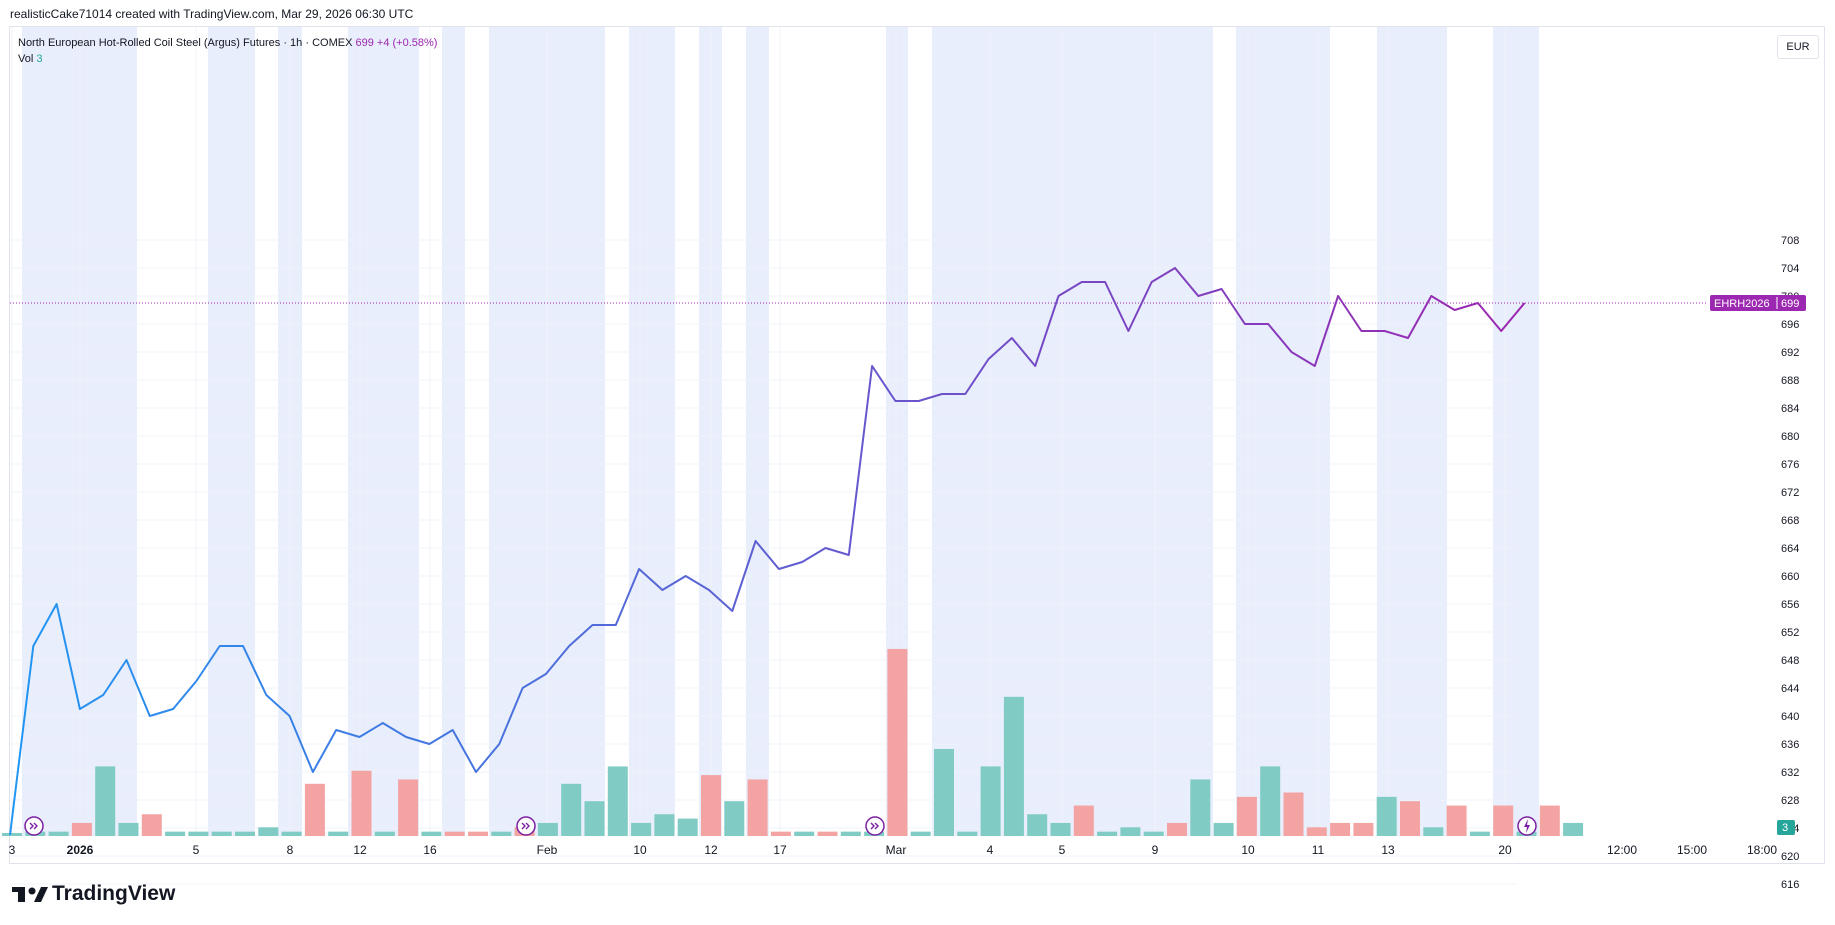 The image size is (1835, 925). I want to click on tradingview-logo-icon, so click(30, 894).